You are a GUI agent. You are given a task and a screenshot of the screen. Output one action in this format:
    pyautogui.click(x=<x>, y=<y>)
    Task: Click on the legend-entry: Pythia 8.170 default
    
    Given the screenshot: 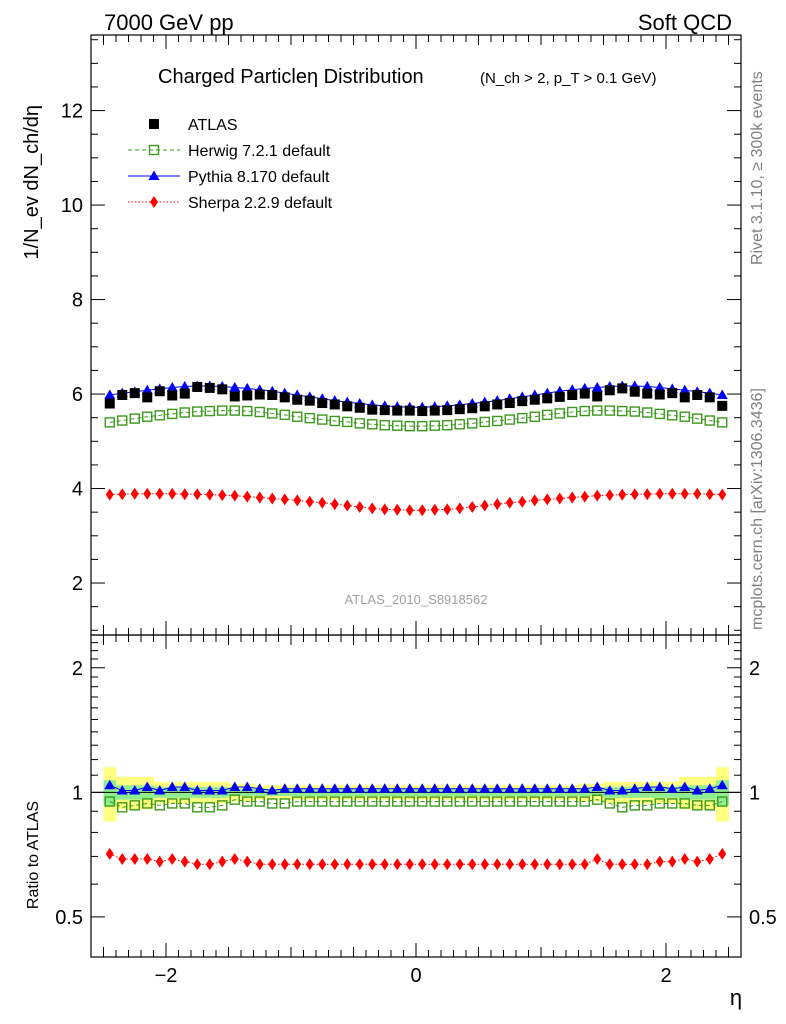 What is the action you would take?
    pyautogui.click(x=229, y=177)
    